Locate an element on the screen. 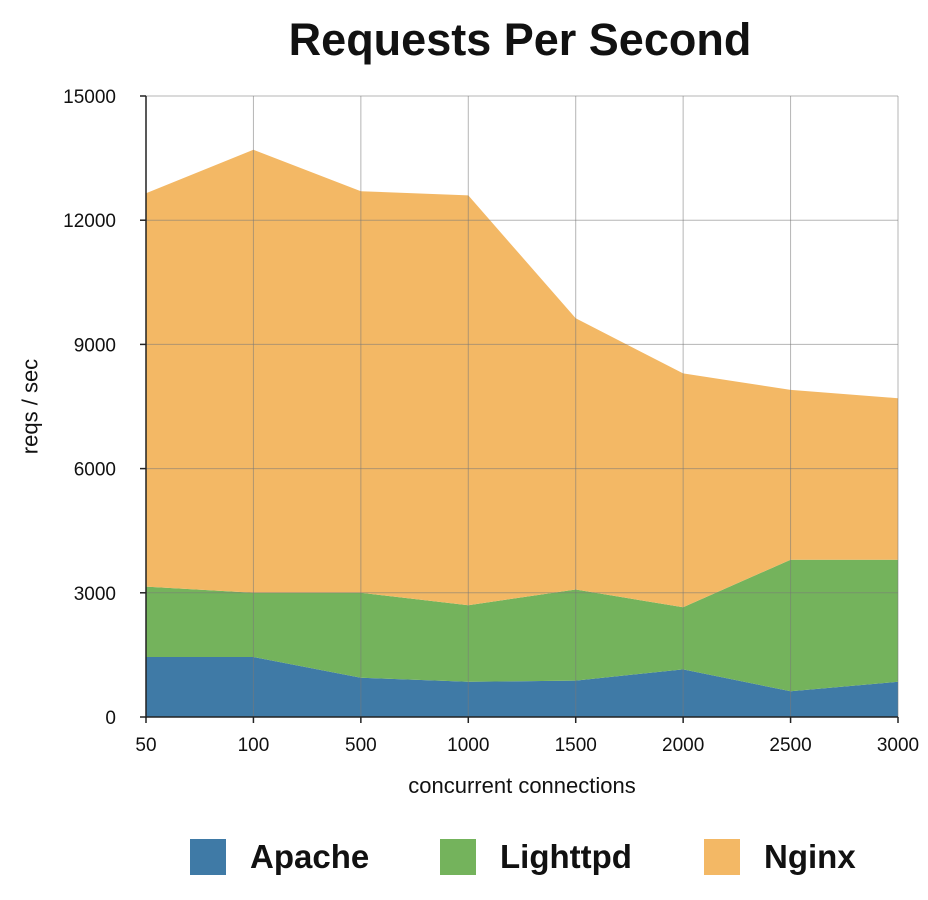 The height and width of the screenshot is (900, 928). x-axis-label: concurrent connections is located at coordinates (521, 785).